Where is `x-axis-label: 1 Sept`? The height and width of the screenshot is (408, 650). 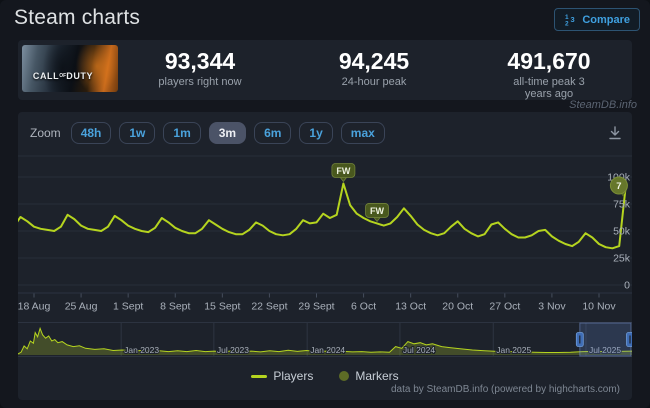
x-axis-label: 1 Sept is located at coordinates (128, 307).